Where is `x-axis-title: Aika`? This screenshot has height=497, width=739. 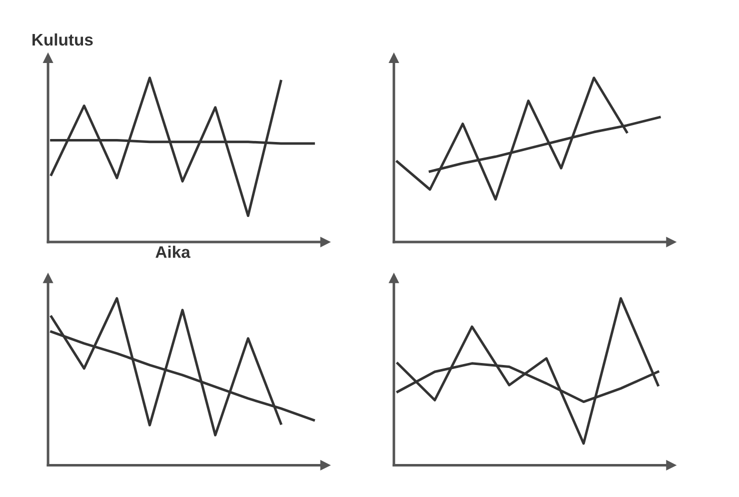
x-axis-title: Aika is located at coordinates (173, 252).